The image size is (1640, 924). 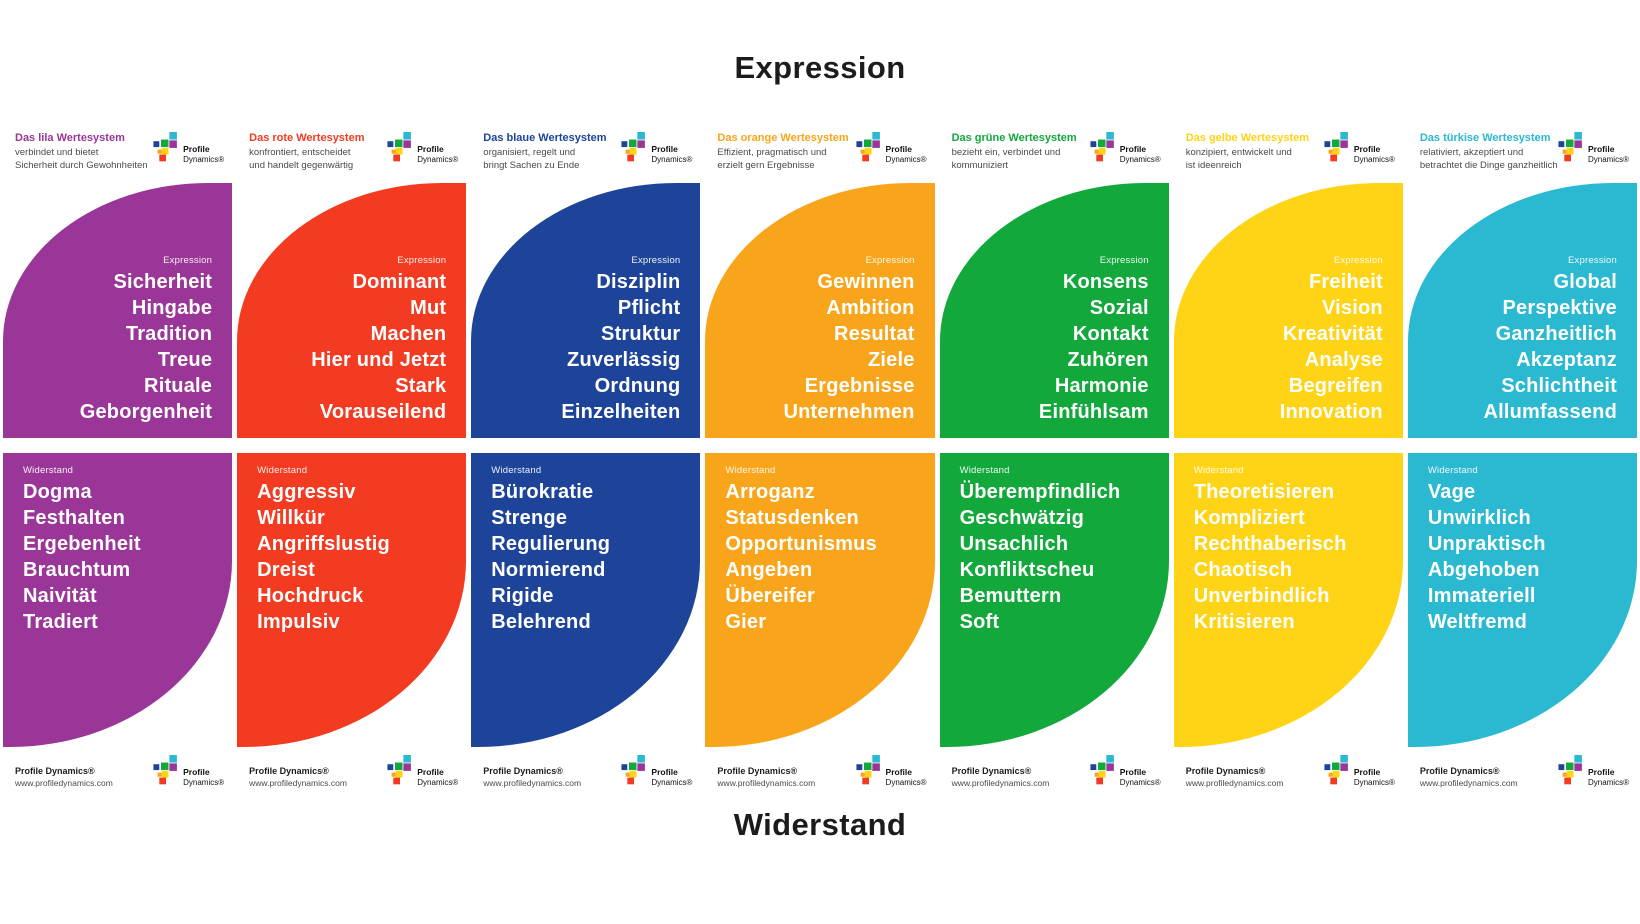 What do you see at coordinates (1010, 596) in the screenshot?
I see `widerstand-word: Bemuttern` at bounding box center [1010, 596].